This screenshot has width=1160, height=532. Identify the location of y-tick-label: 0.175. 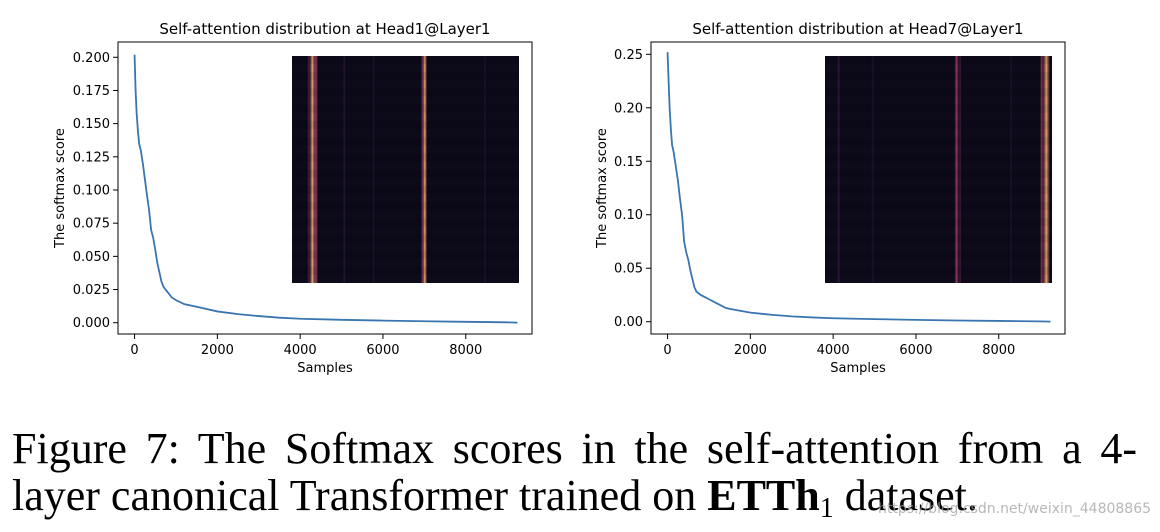
(91, 91).